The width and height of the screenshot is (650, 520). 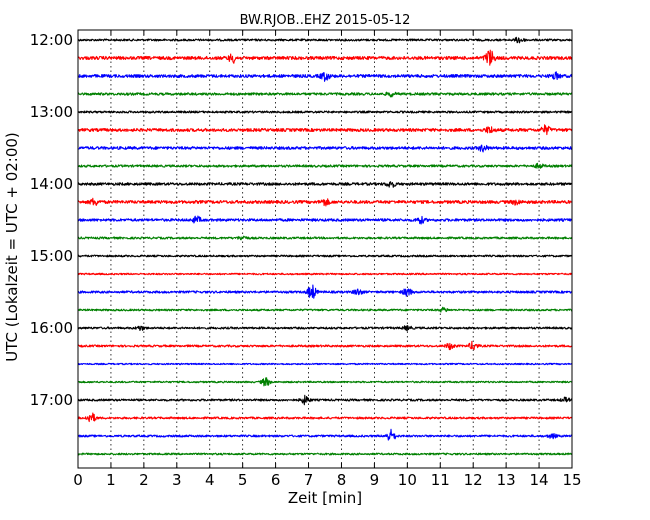 What do you see at coordinates (243, 480) in the screenshot?
I see `x-tick-label: 5` at bounding box center [243, 480].